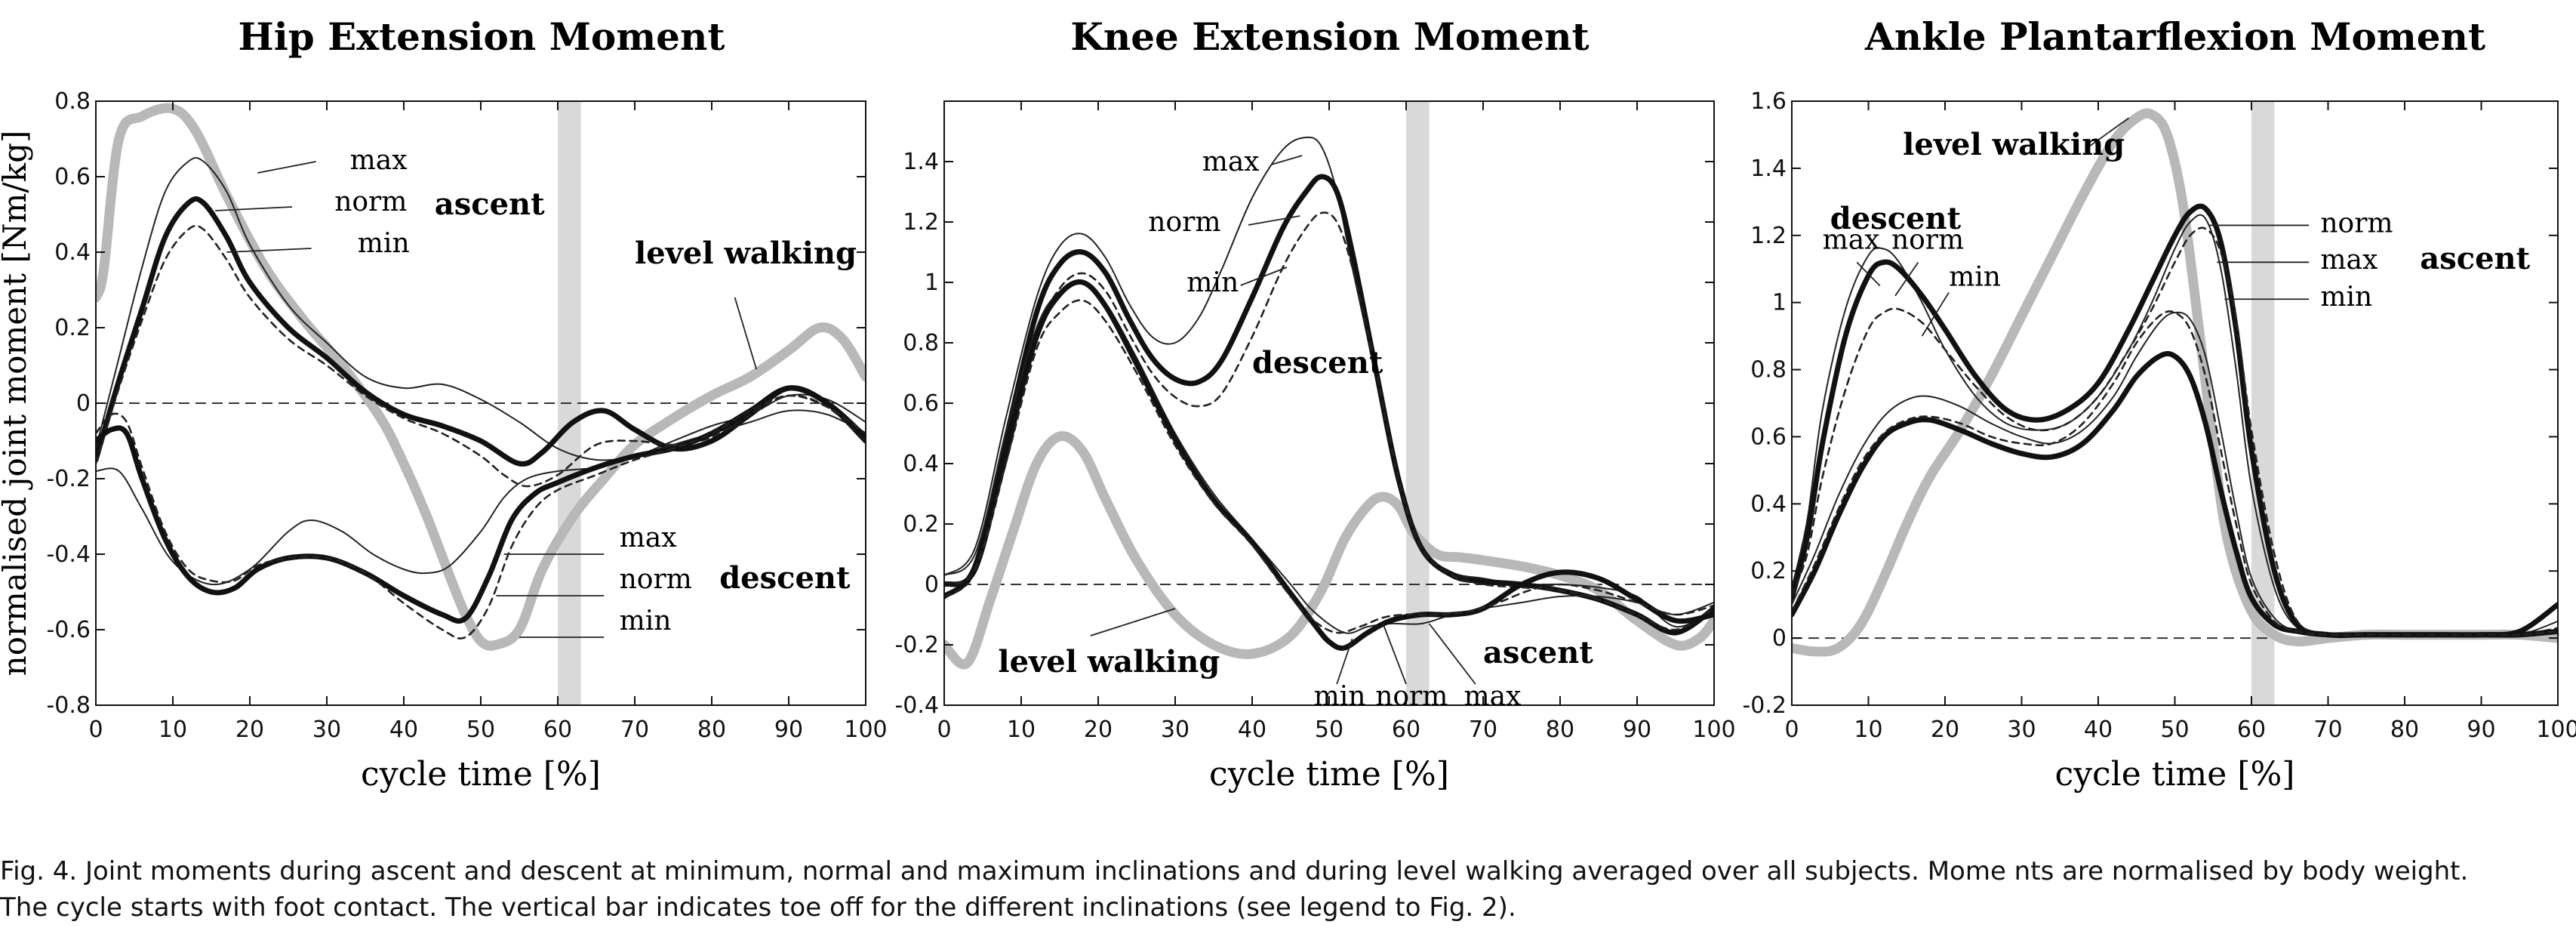 Image resolution: width=2576 pixels, height=937 pixels. I want to click on chart-2-ytick-label: 0.4, so click(921, 464).